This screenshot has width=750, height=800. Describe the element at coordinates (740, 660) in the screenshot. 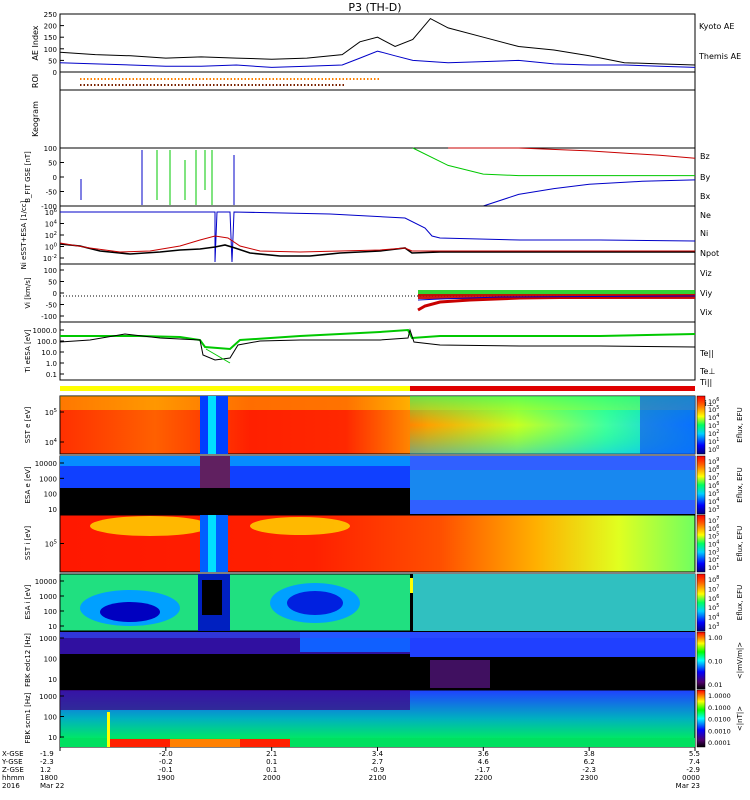

I see `colorbar-title: <|mV/m|>` at that location.